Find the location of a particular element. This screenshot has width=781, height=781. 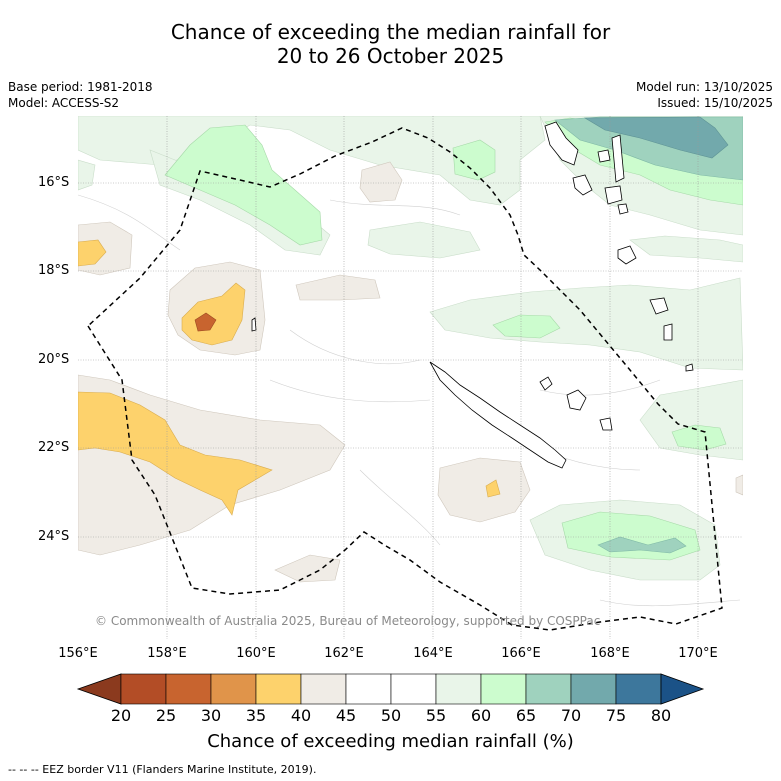

lon-label-166e: 166°E is located at coordinates (521, 653).